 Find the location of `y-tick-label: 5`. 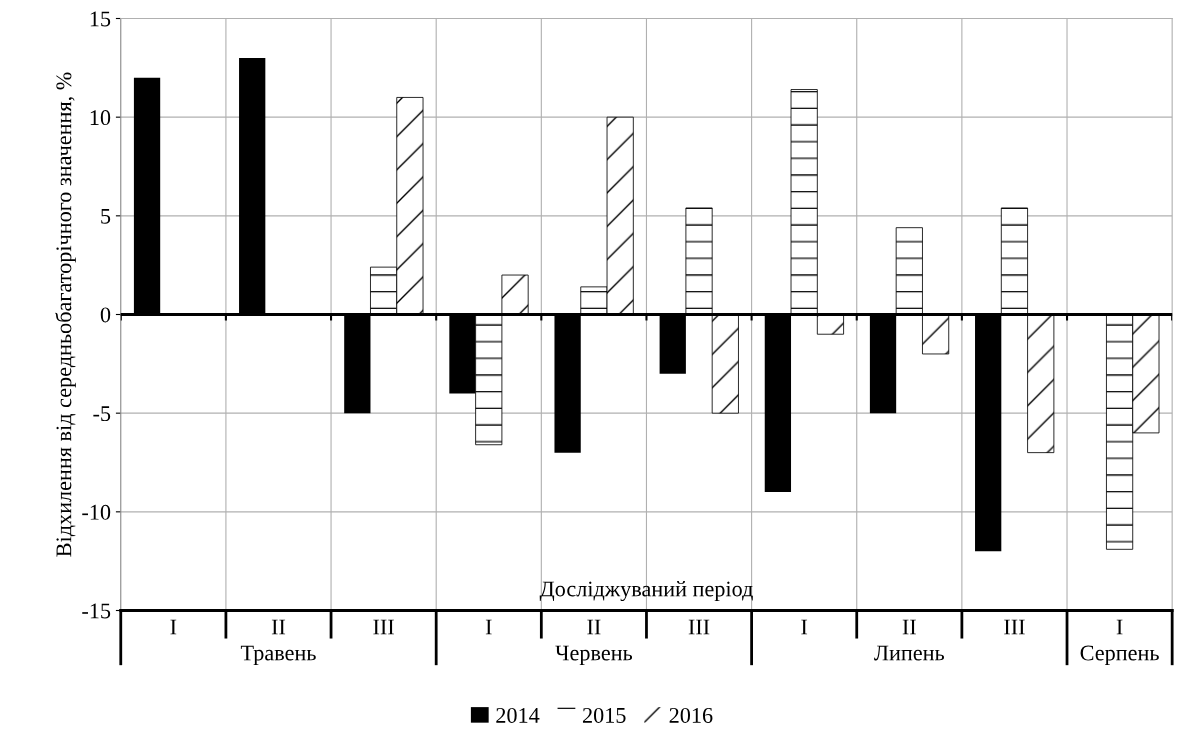

y-tick-label: 5 is located at coordinates (106, 216).